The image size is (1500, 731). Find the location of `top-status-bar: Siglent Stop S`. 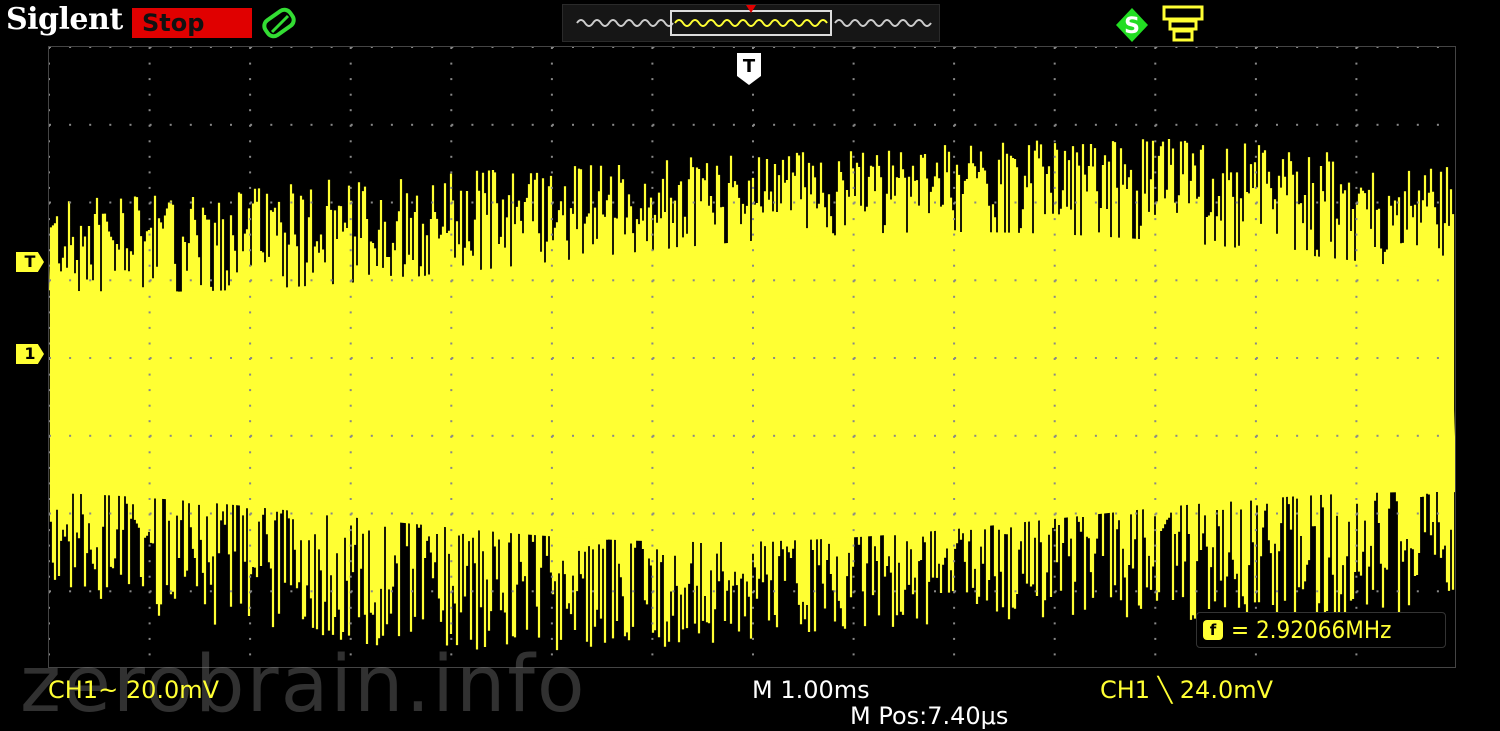

top-status-bar: Siglent Stop S is located at coordinates (750, 23).